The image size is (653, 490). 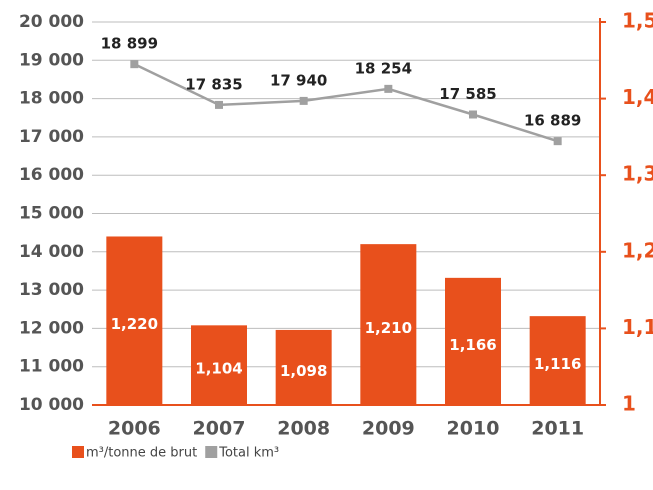 I want to click on y2-tick-label: 1,3, so click(x=637, y=174).